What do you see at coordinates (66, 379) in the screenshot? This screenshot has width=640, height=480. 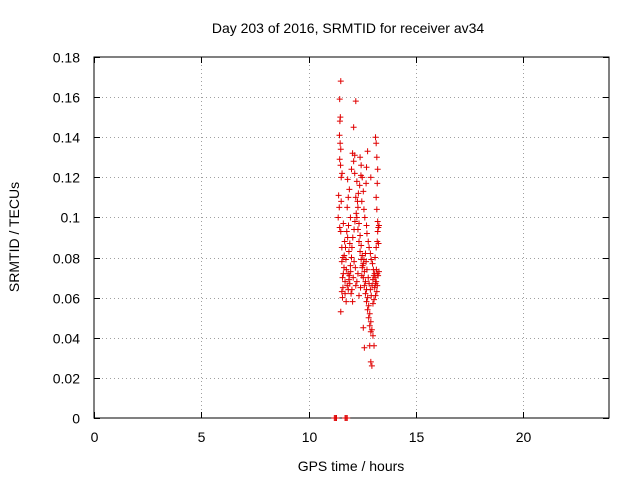 I see `y-tick-label: 0.02` at bounding box center [66, 379].